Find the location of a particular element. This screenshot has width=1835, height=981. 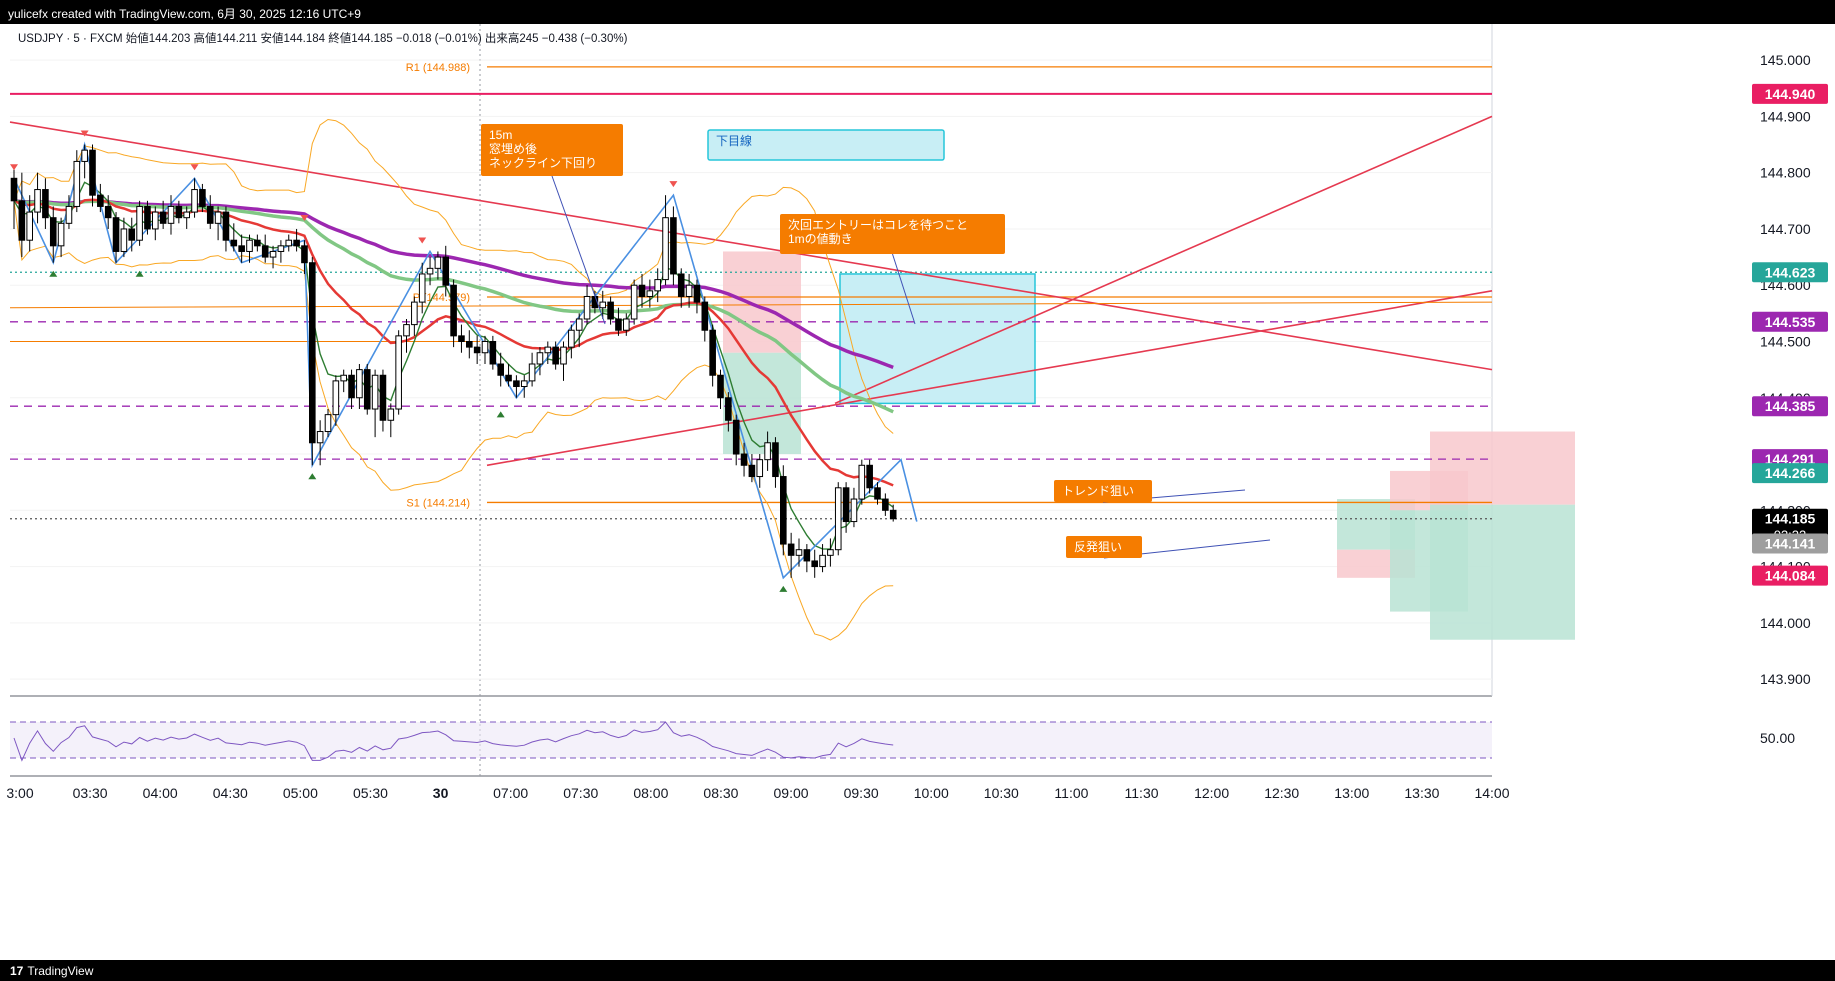

ema-long-line is located at coordinates (453, 284).